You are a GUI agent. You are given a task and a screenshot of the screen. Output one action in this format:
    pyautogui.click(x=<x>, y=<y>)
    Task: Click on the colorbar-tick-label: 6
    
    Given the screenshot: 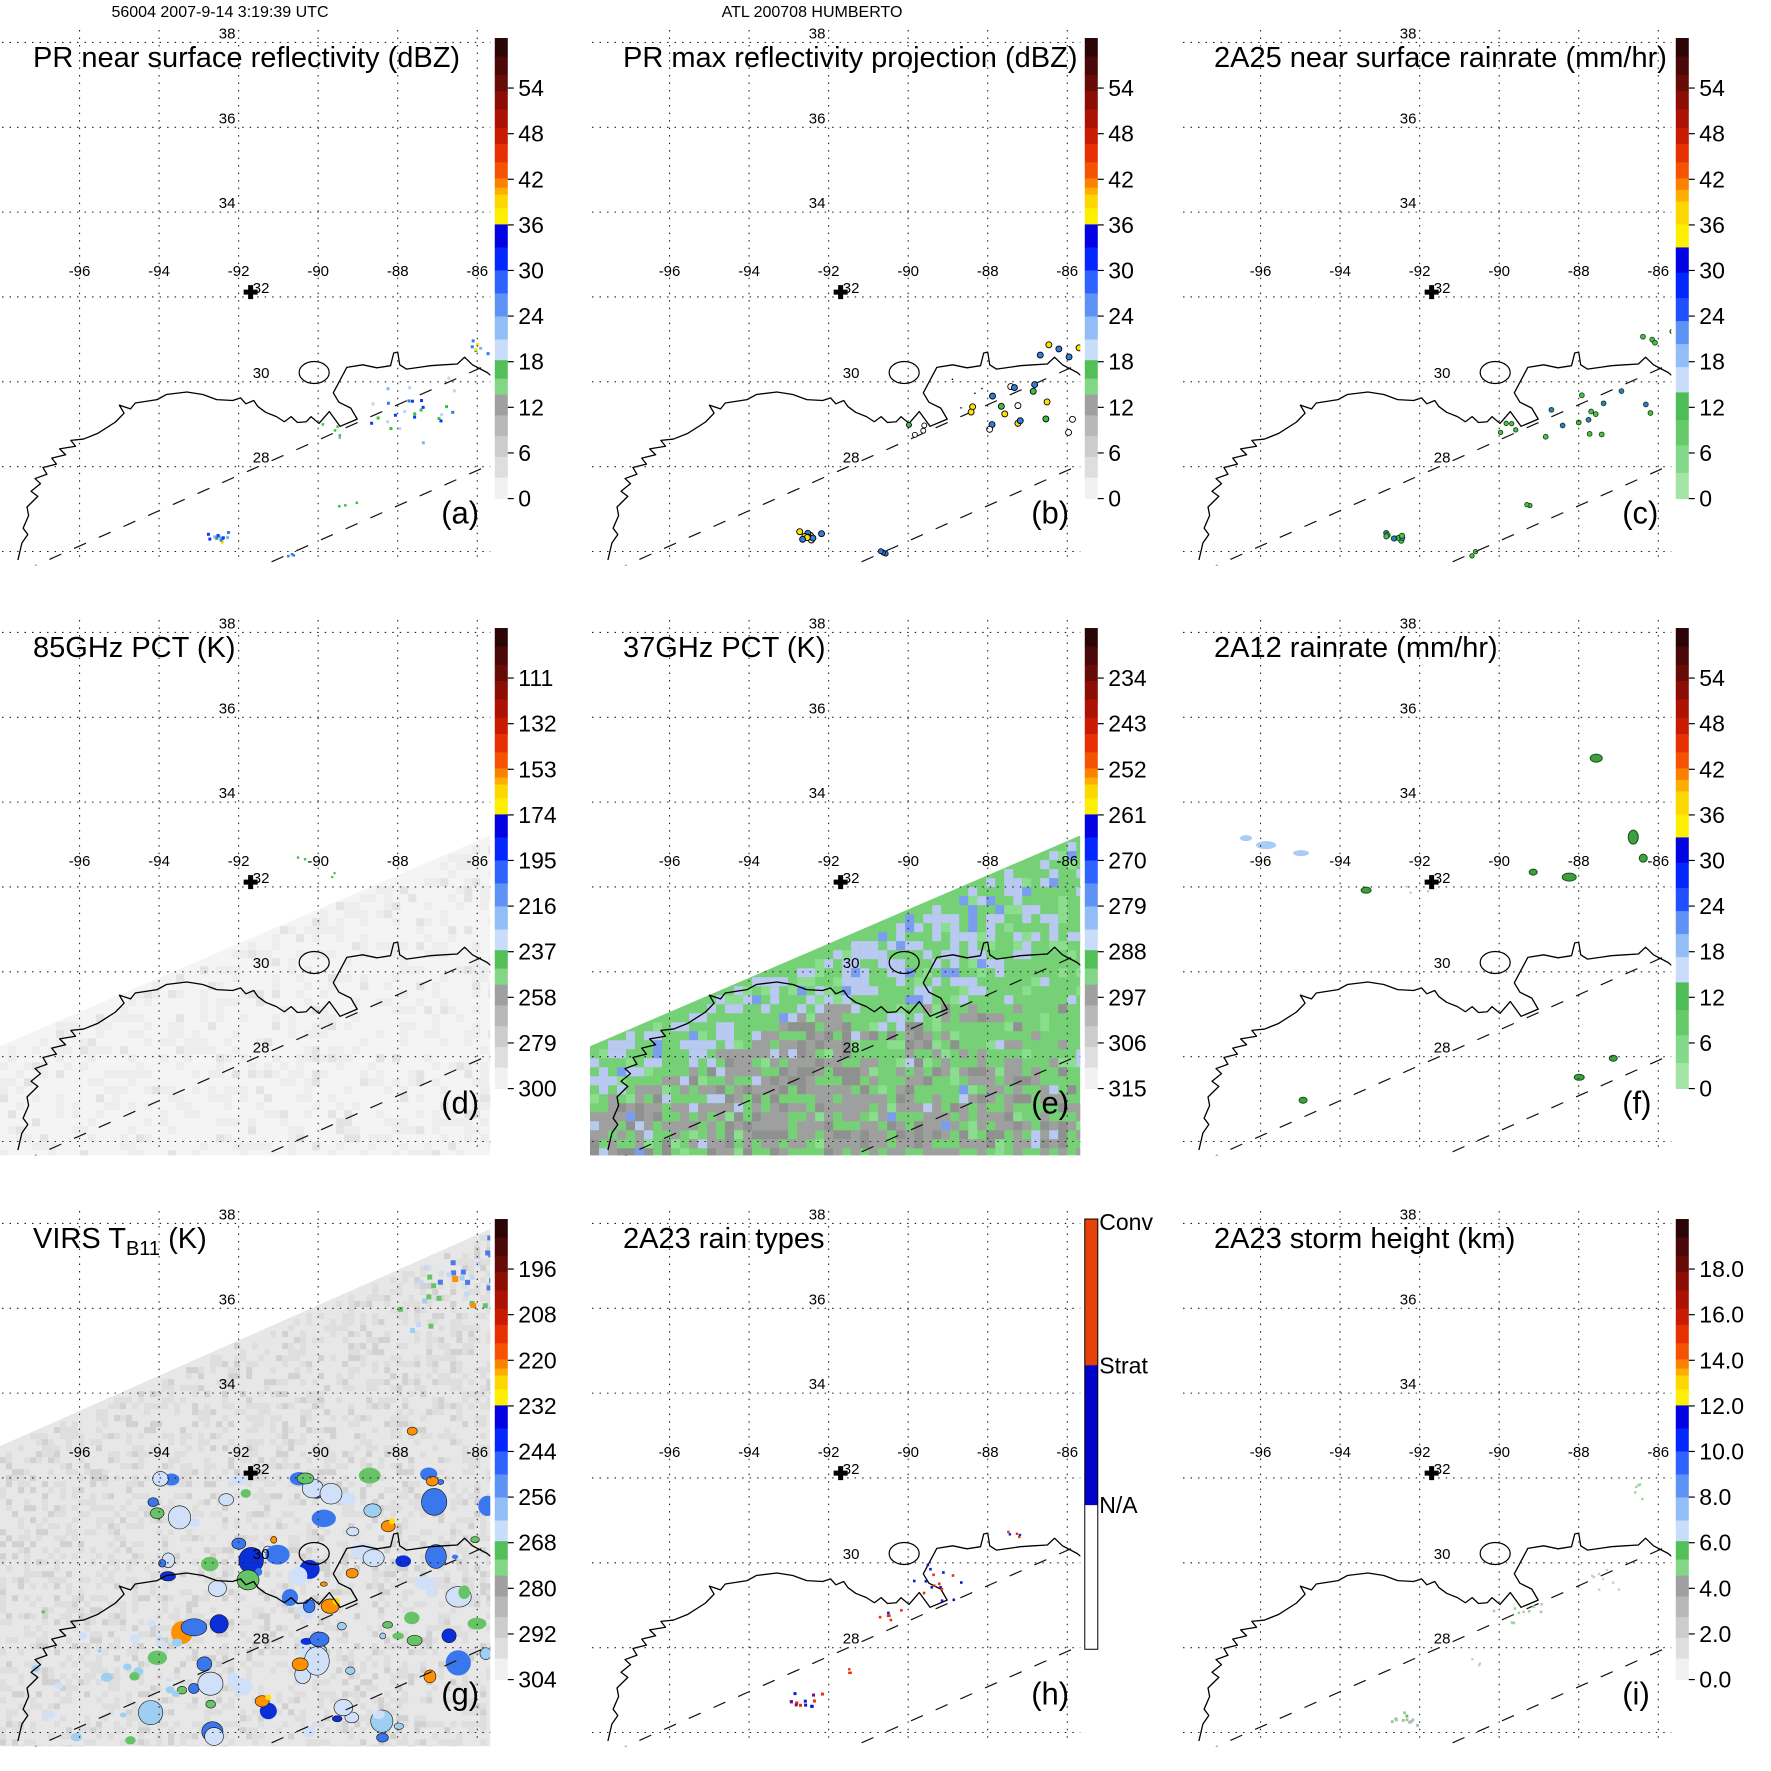 What is the action you would take?
    pyautogui.click(x=1115, y=453)
    